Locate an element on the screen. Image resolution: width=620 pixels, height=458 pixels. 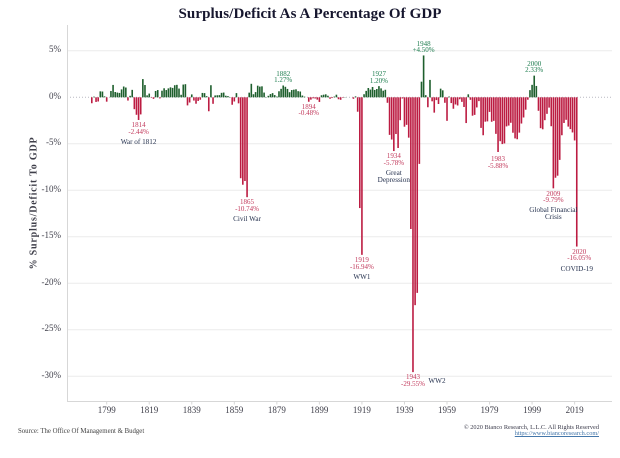
bar-1986 is located at coordinates (504, 120).